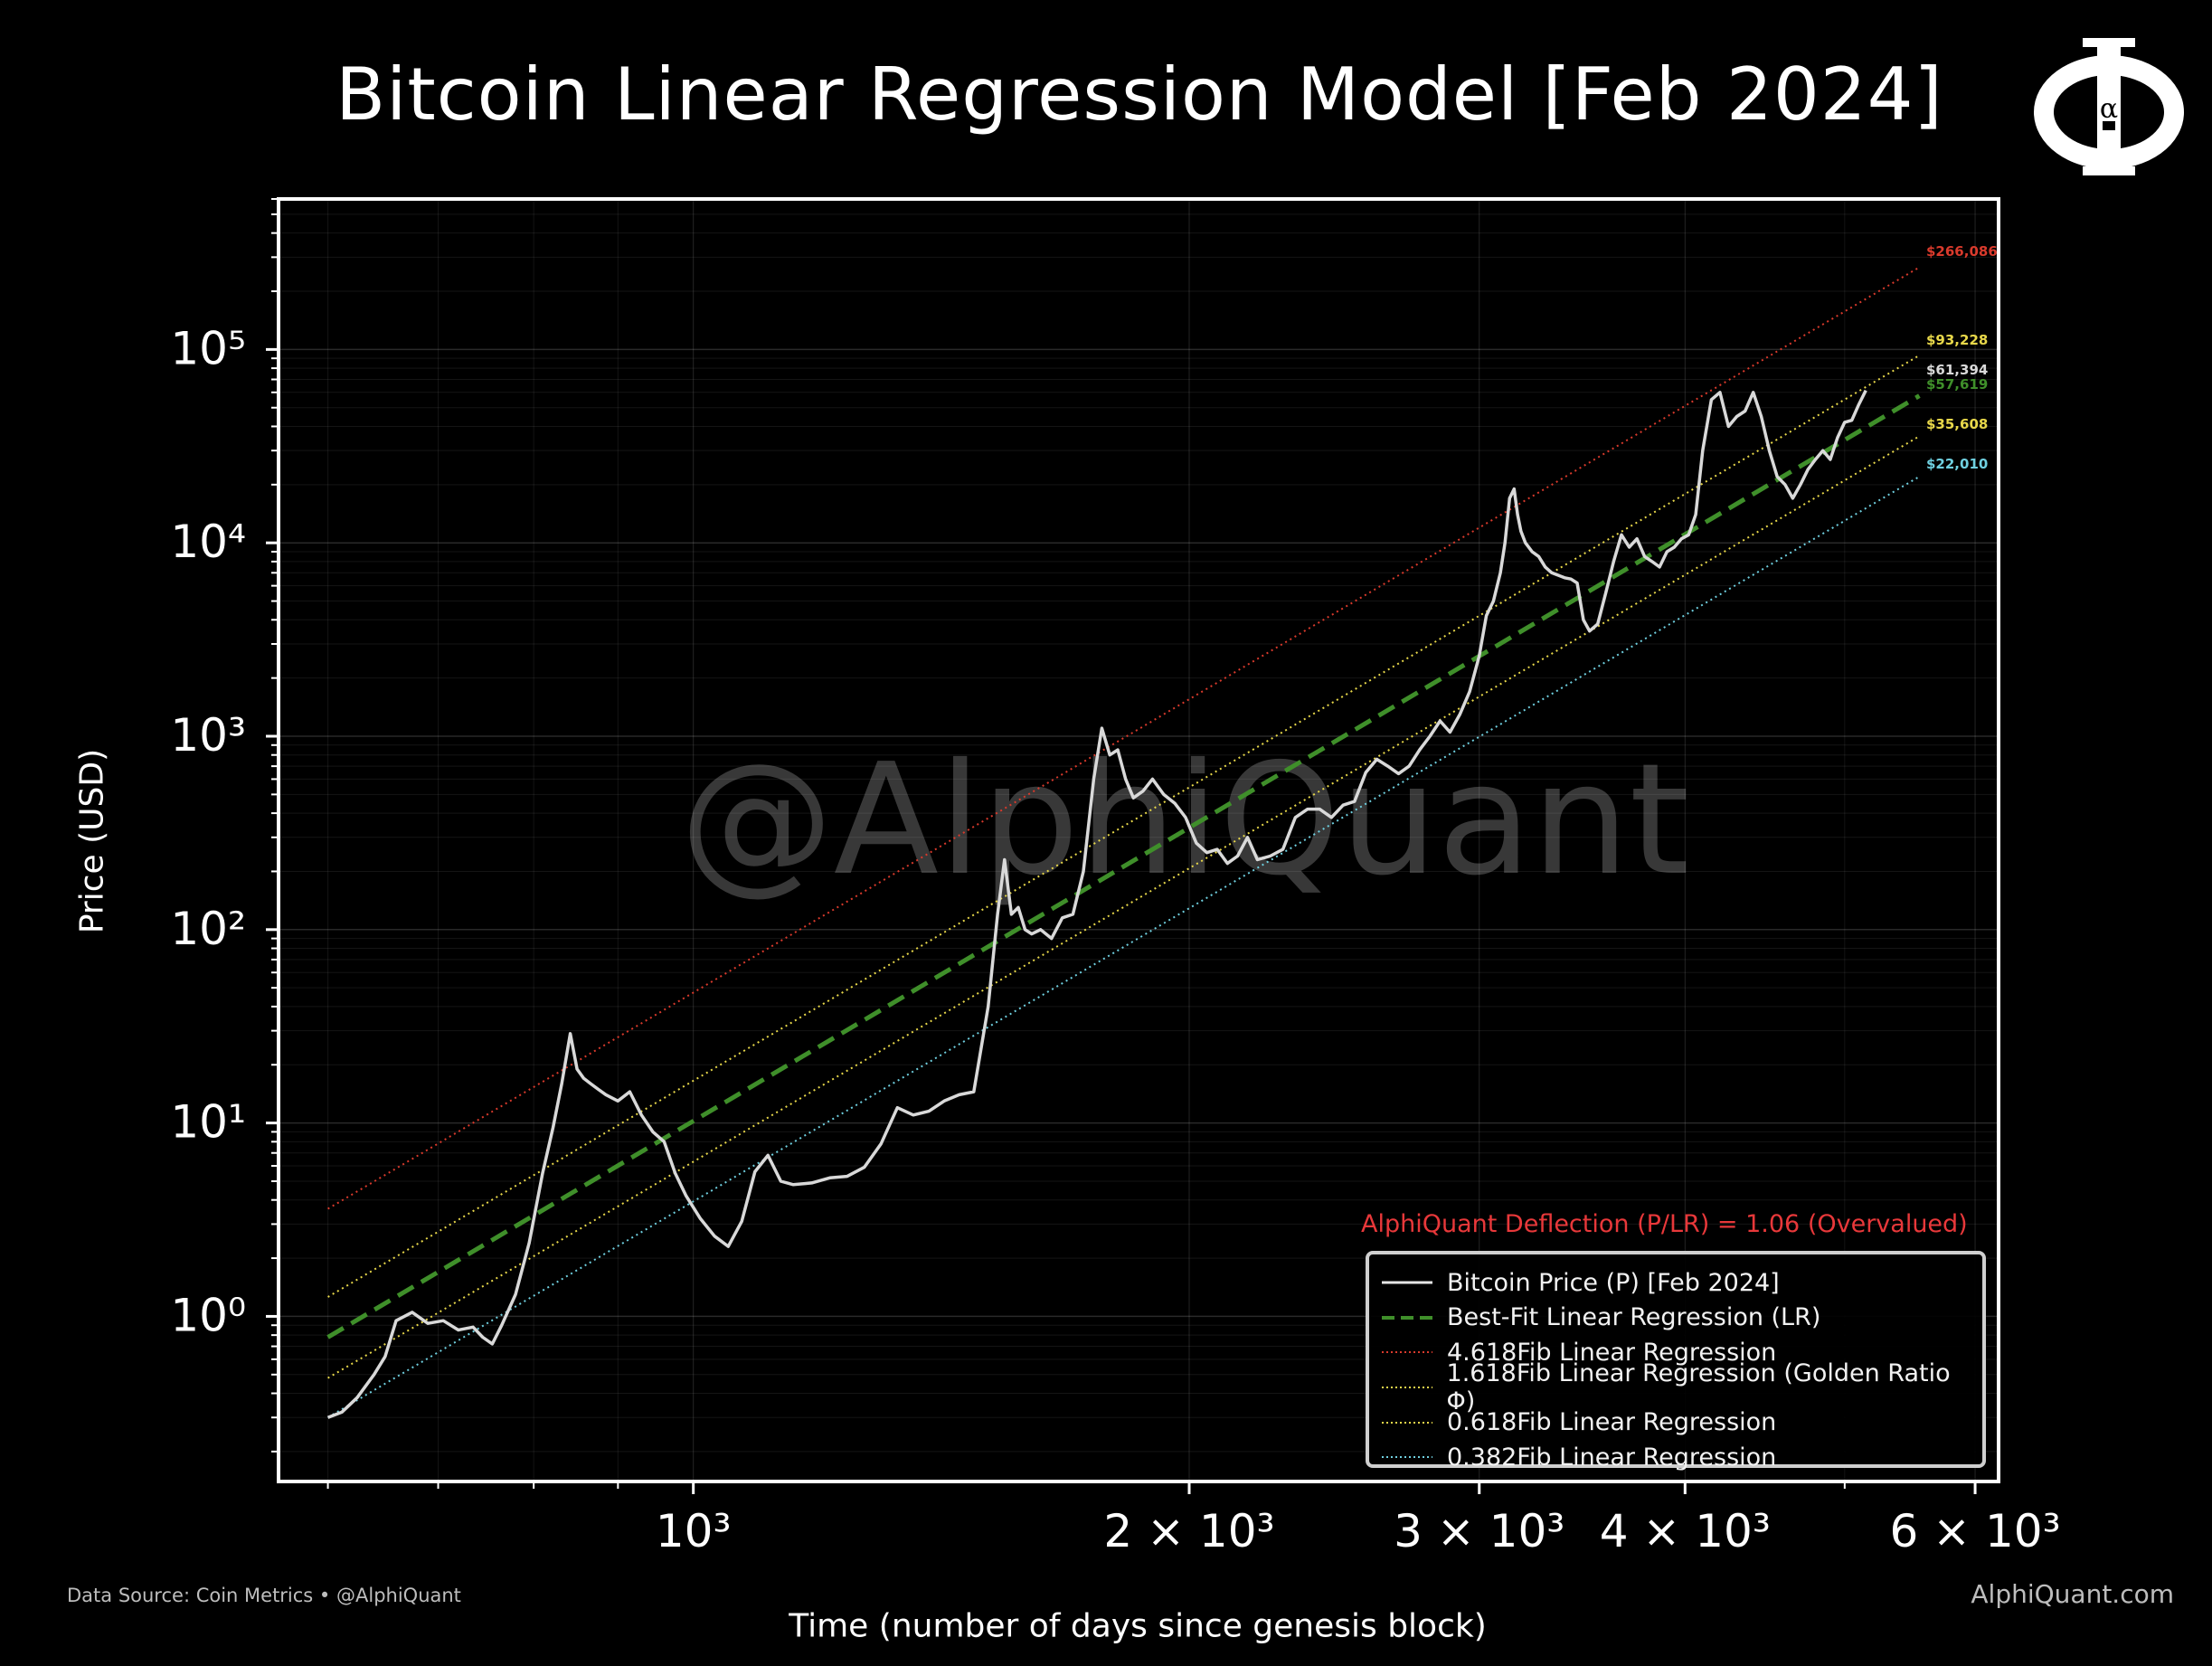 The width and height of the screenshot is (2212, 1666). Describe the element at coordinates (208, 929) in the screenshot. I see `y-tick-label: 10²` at that location.